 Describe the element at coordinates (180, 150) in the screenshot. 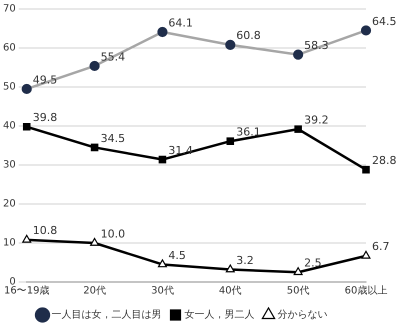

I see `data-label: 31.4` at that location.